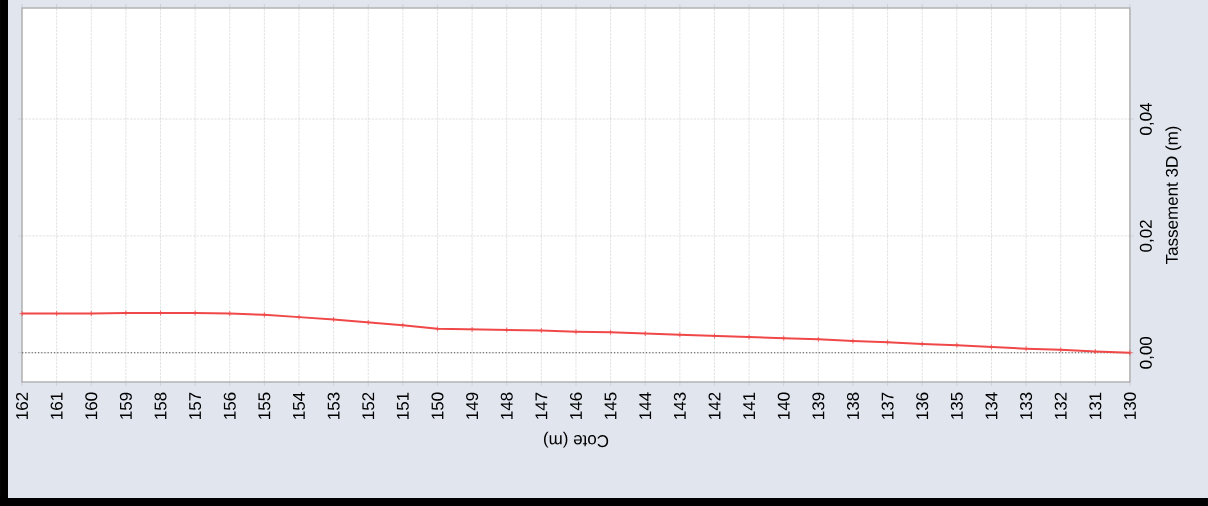 Image resolution: width=1208 pixels, height=506 pixels. I want to click on y-tick-label: 0,00, so click(1146, 352).